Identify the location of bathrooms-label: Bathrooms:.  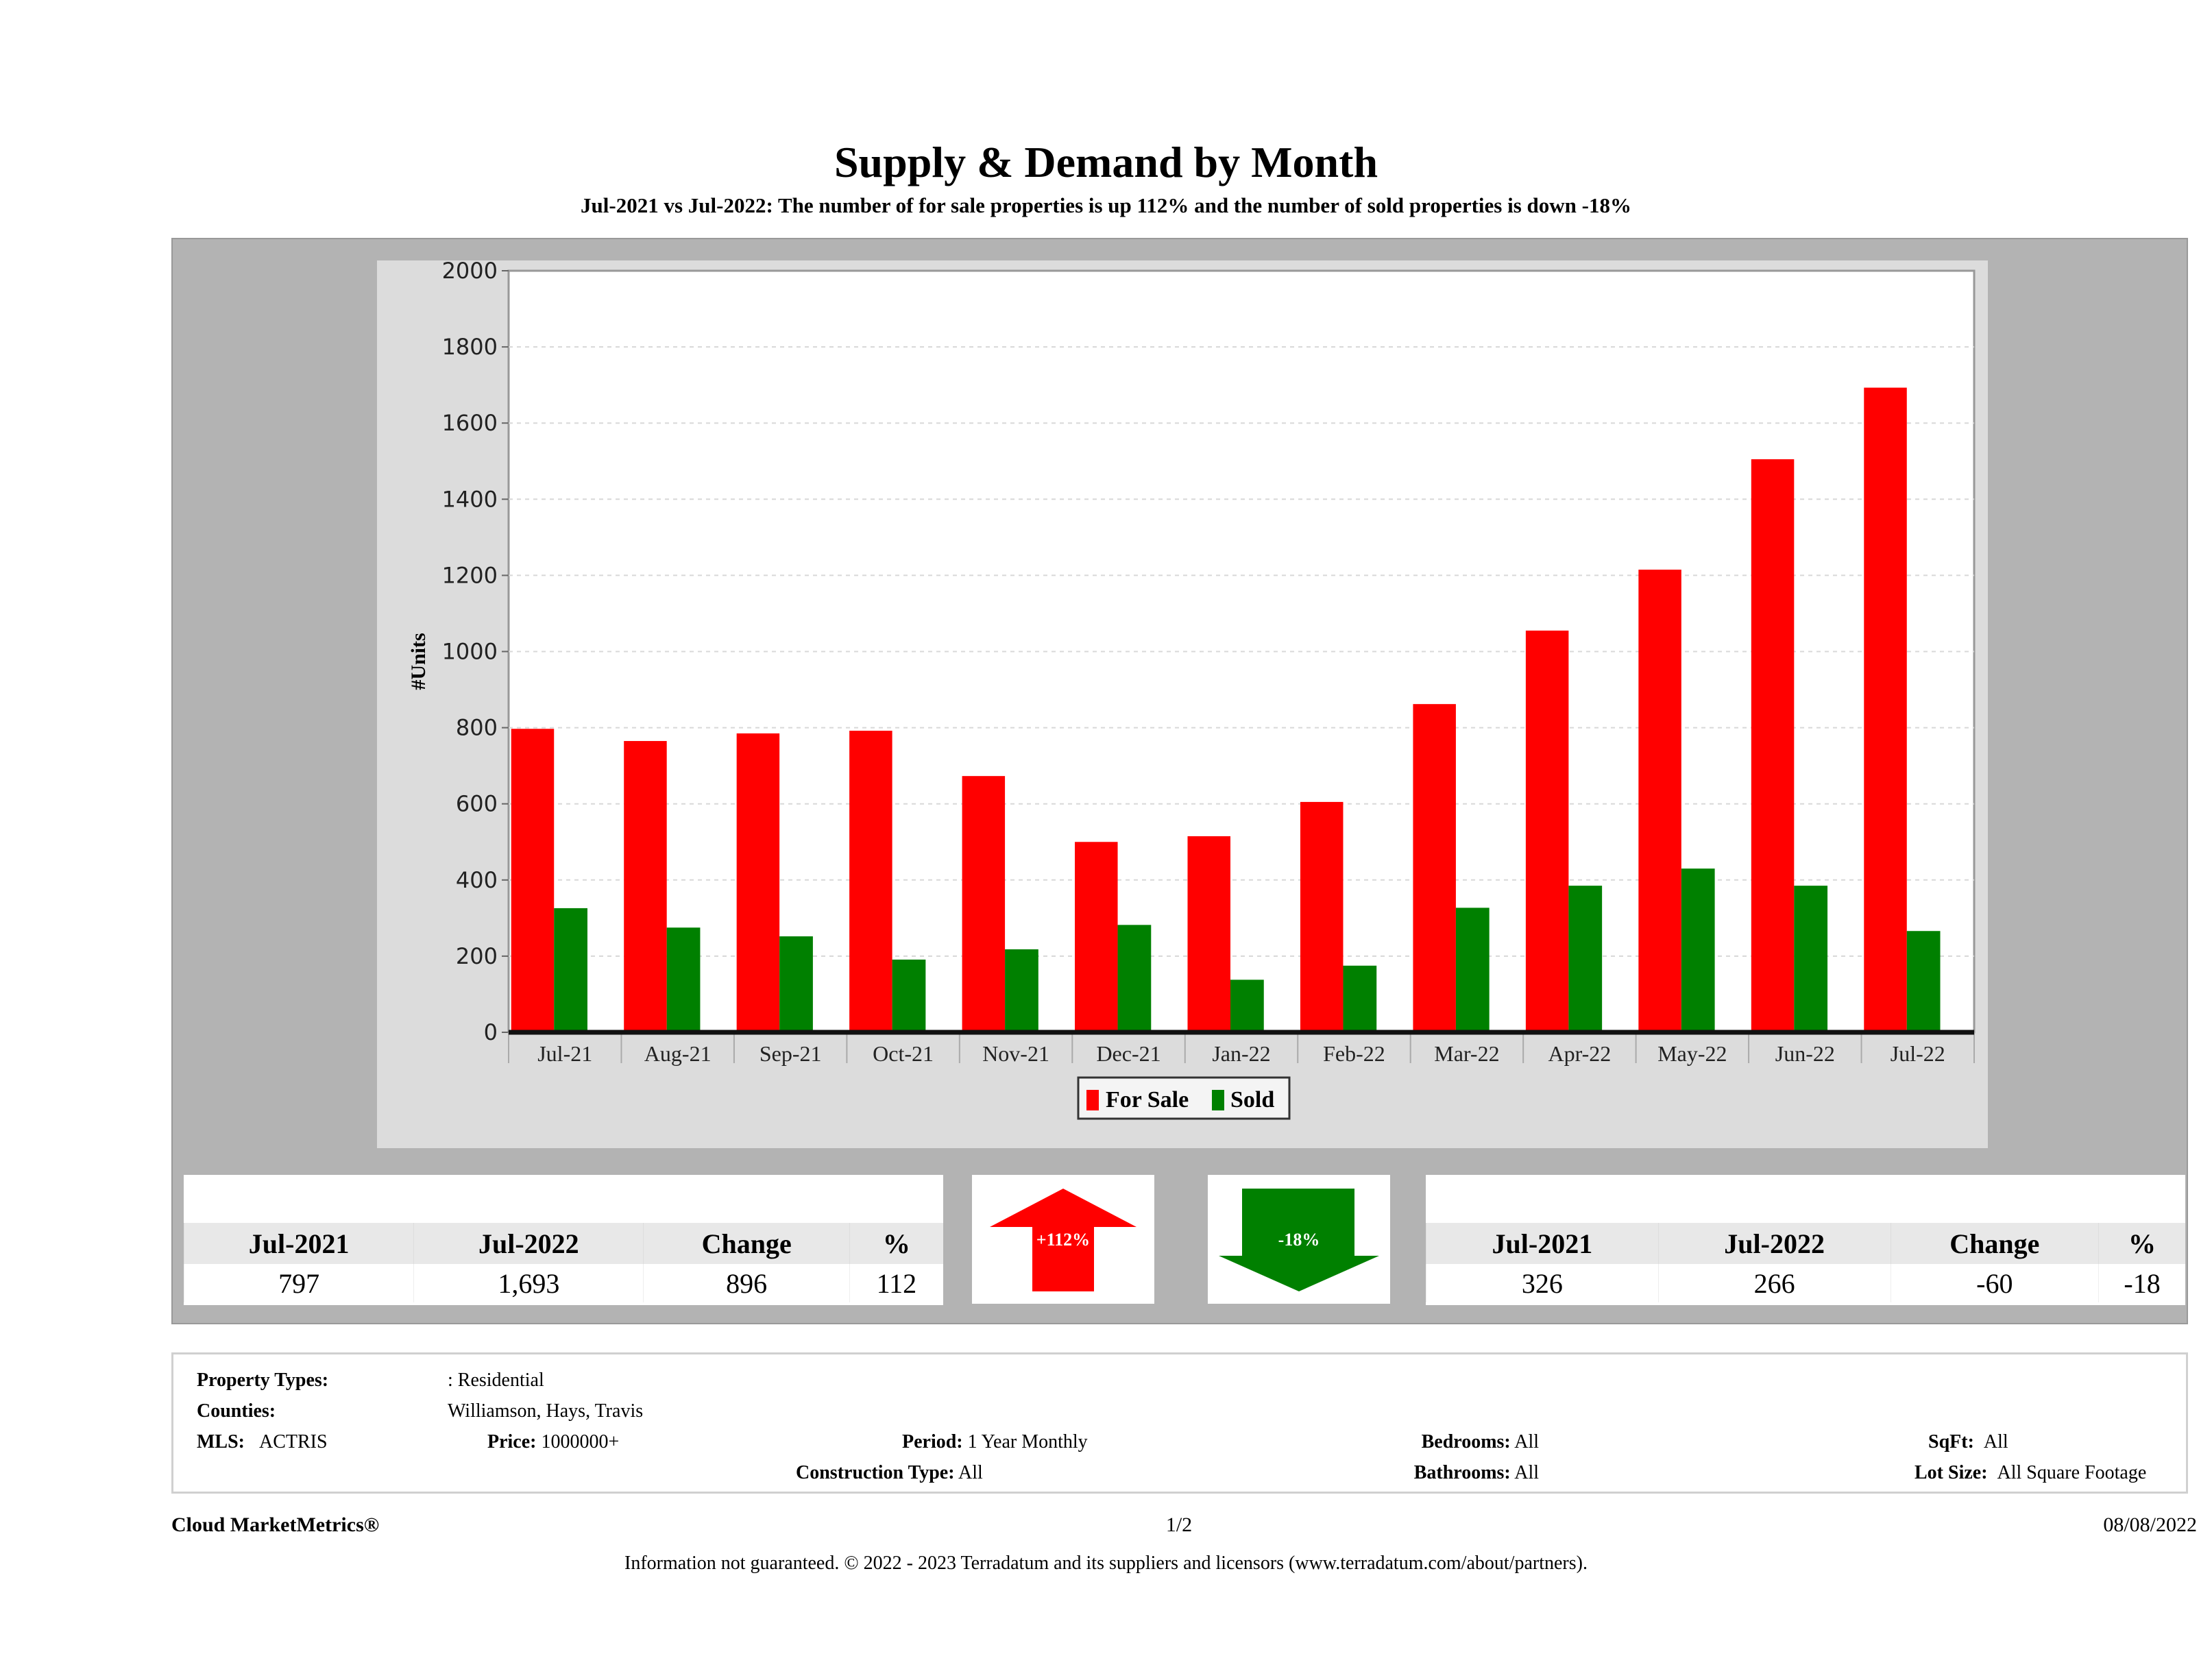
(1462, 1472).